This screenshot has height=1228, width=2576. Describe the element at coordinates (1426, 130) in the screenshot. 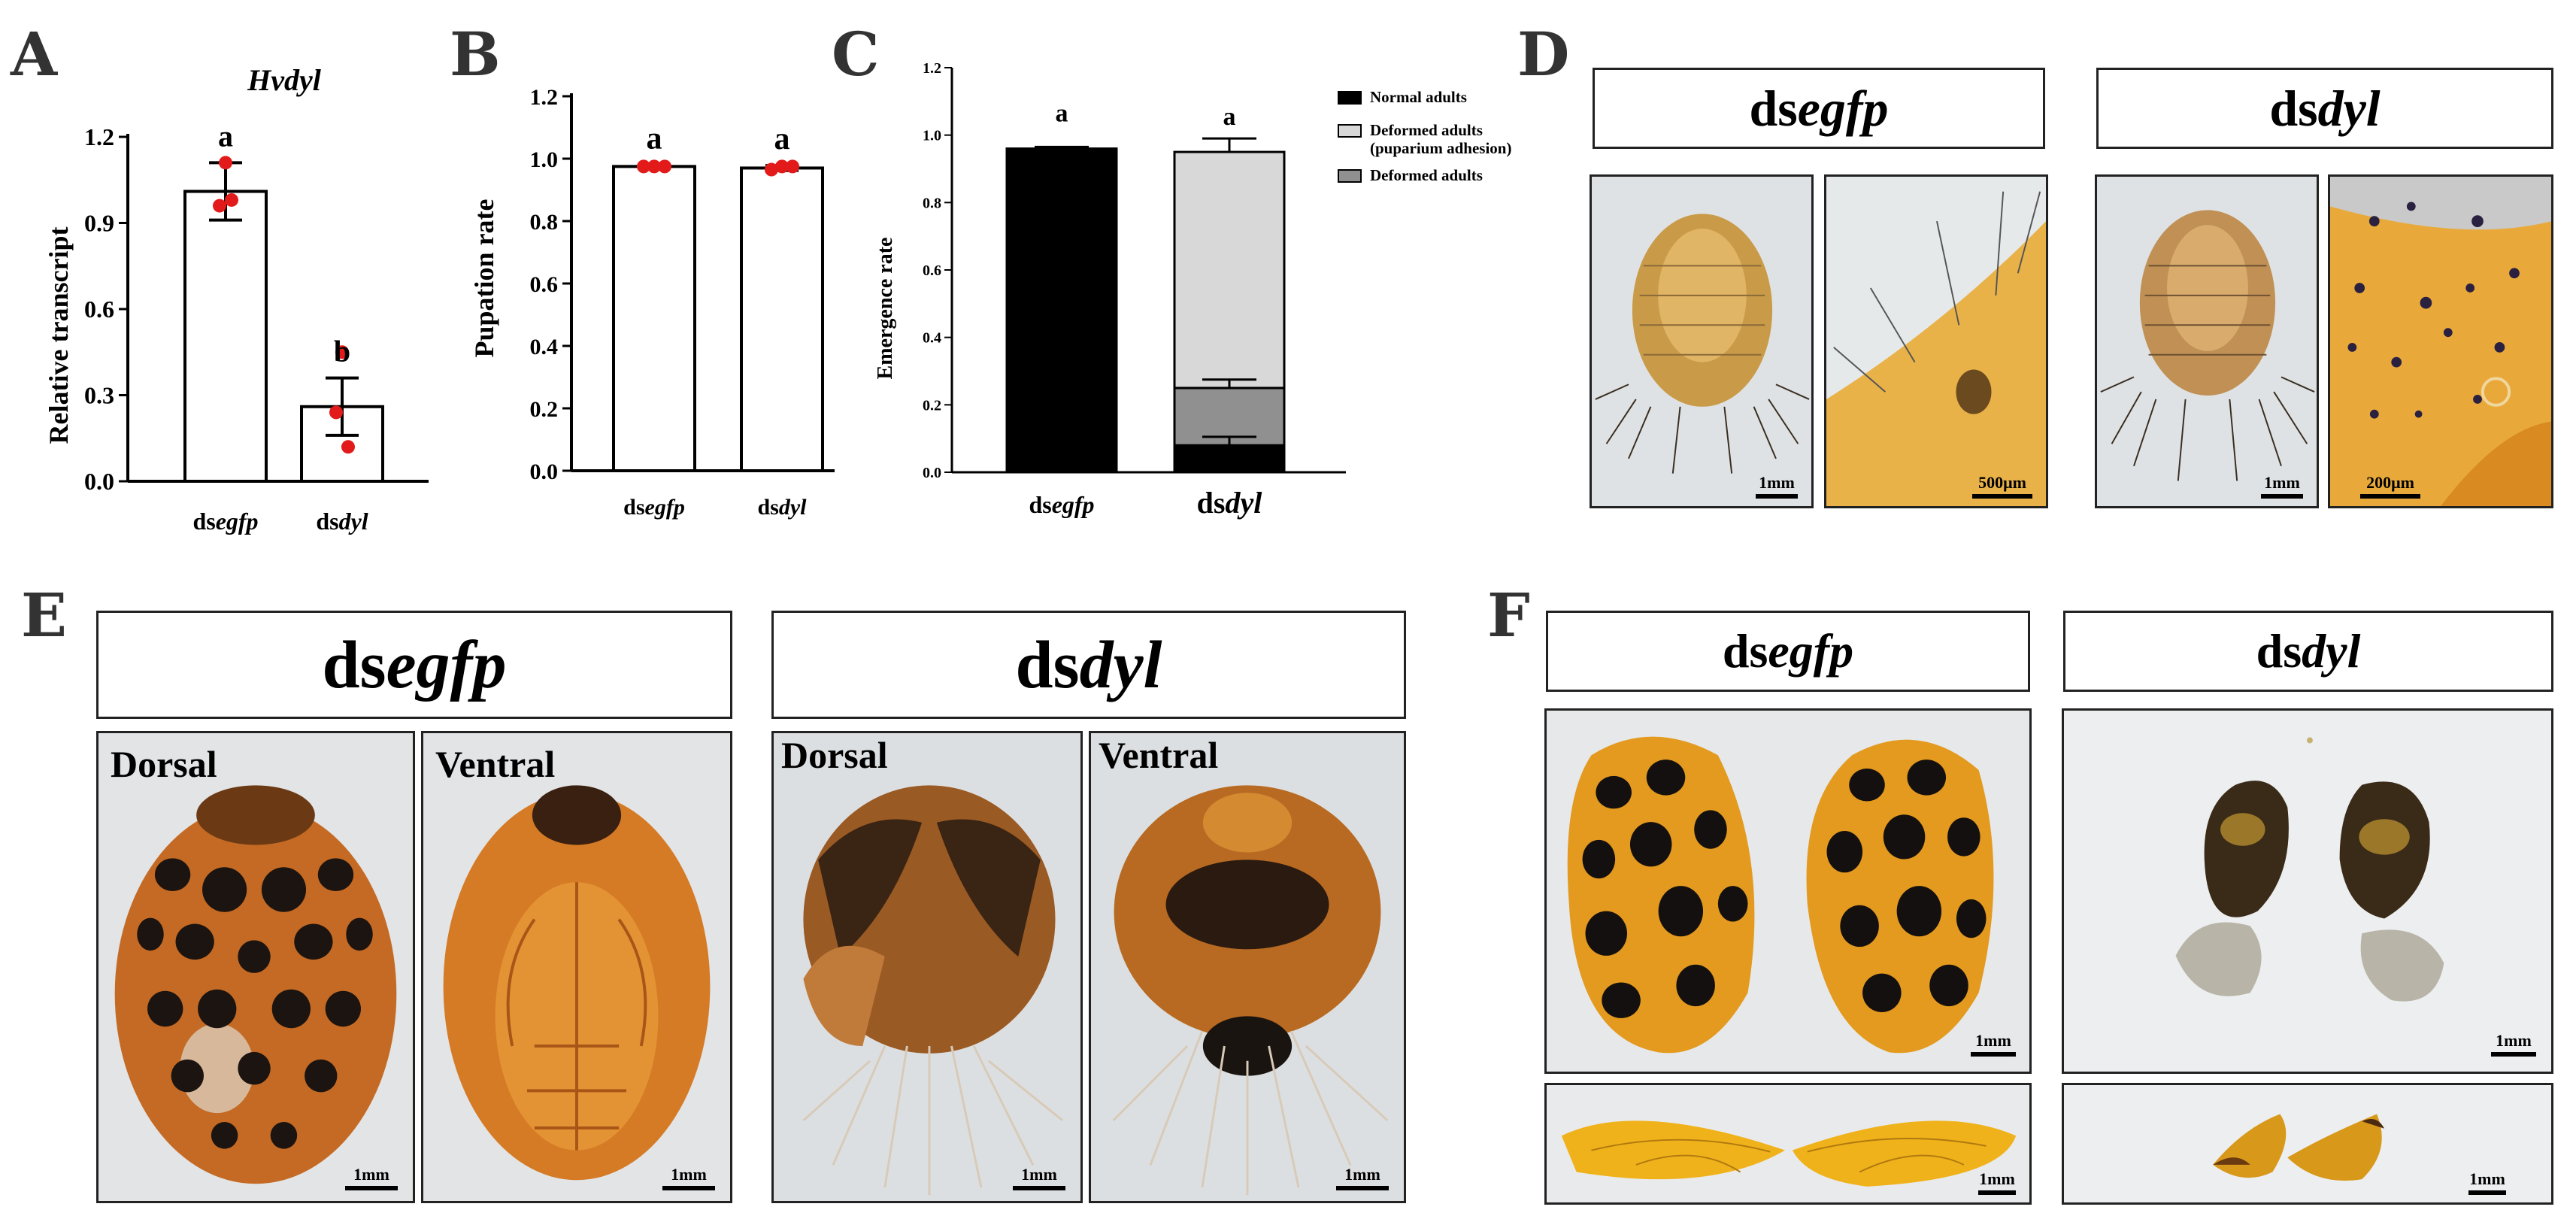

I see `legend-label: Deformed adults` at that location.